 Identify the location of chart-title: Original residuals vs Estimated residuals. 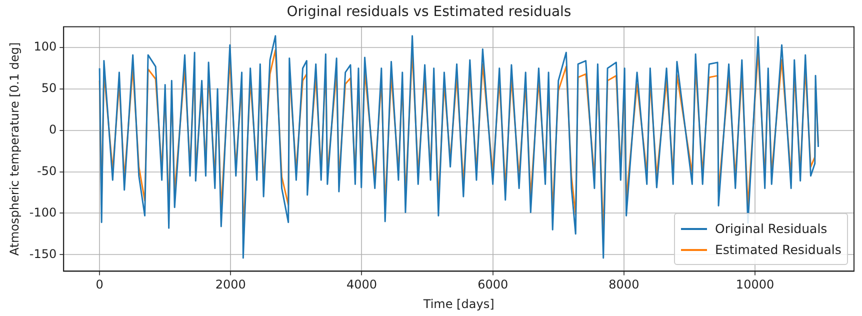
(429, 12).